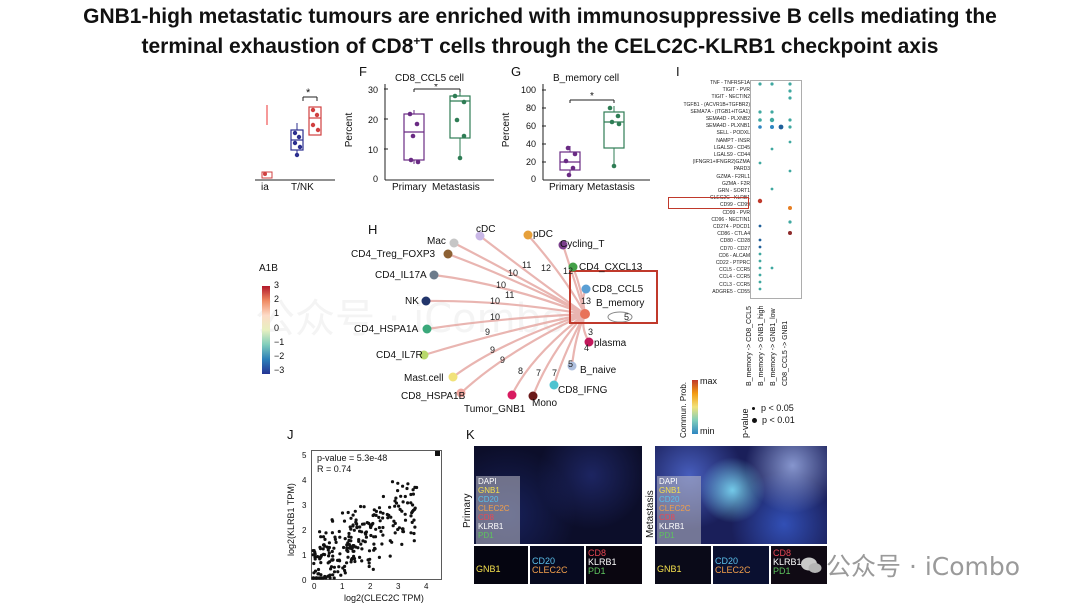 The width and height of the screenshot is (1080, 608). What do you see at coordinates (614, 565) in the screenshot?
I see `primary-sub-cd8-klrb1-pd1: CD8 KLRB1 PD1` at bounding box center [614, 565].